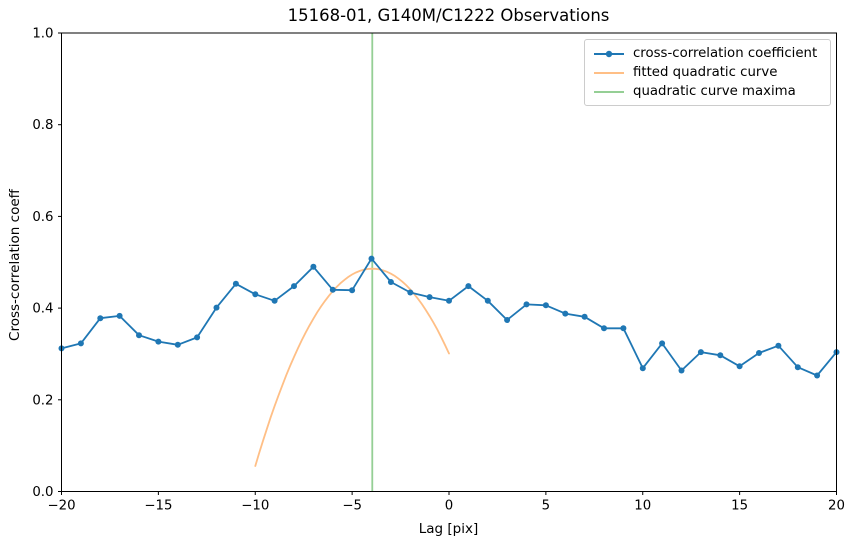 This screenshot has height=547, width=855. I want to click on legend-label-fitted-quadratic: fitted quadratic curve, so click(705, 72).